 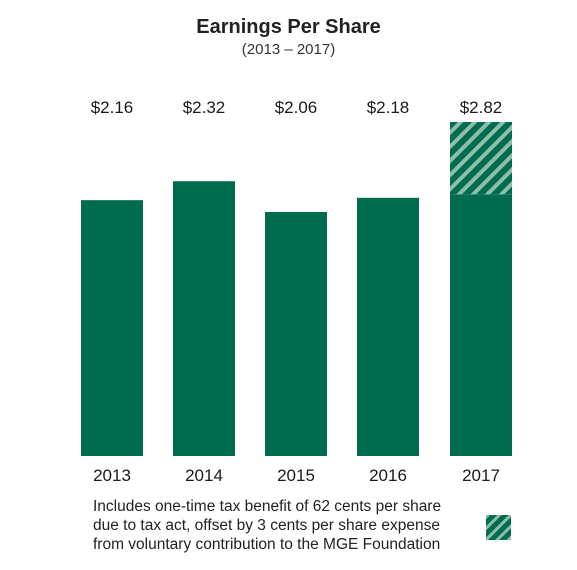 I want to click on value-label-2013: $2.16, so click(x=112, y=107).